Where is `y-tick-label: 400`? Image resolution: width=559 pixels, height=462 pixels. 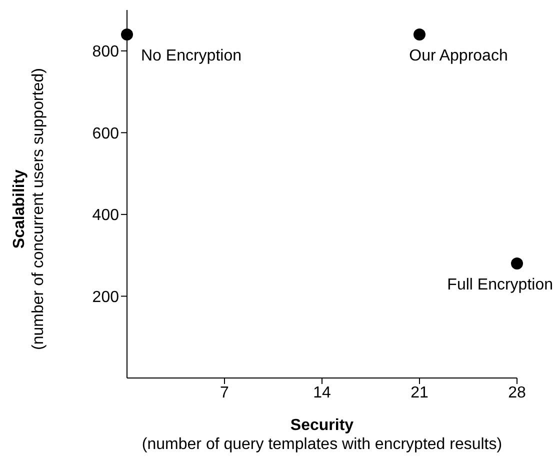 y-tick-label: 400 is located at coordinates (106, 215).